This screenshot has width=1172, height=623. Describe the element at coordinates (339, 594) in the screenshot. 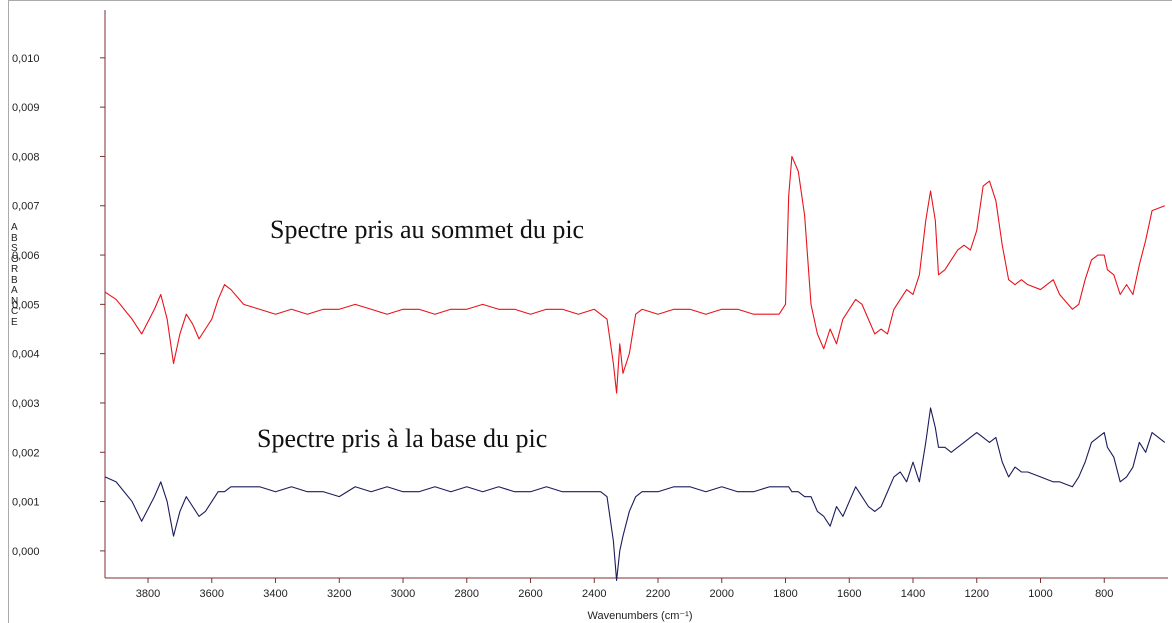

I see `x-tick-label: 3200` at that location.